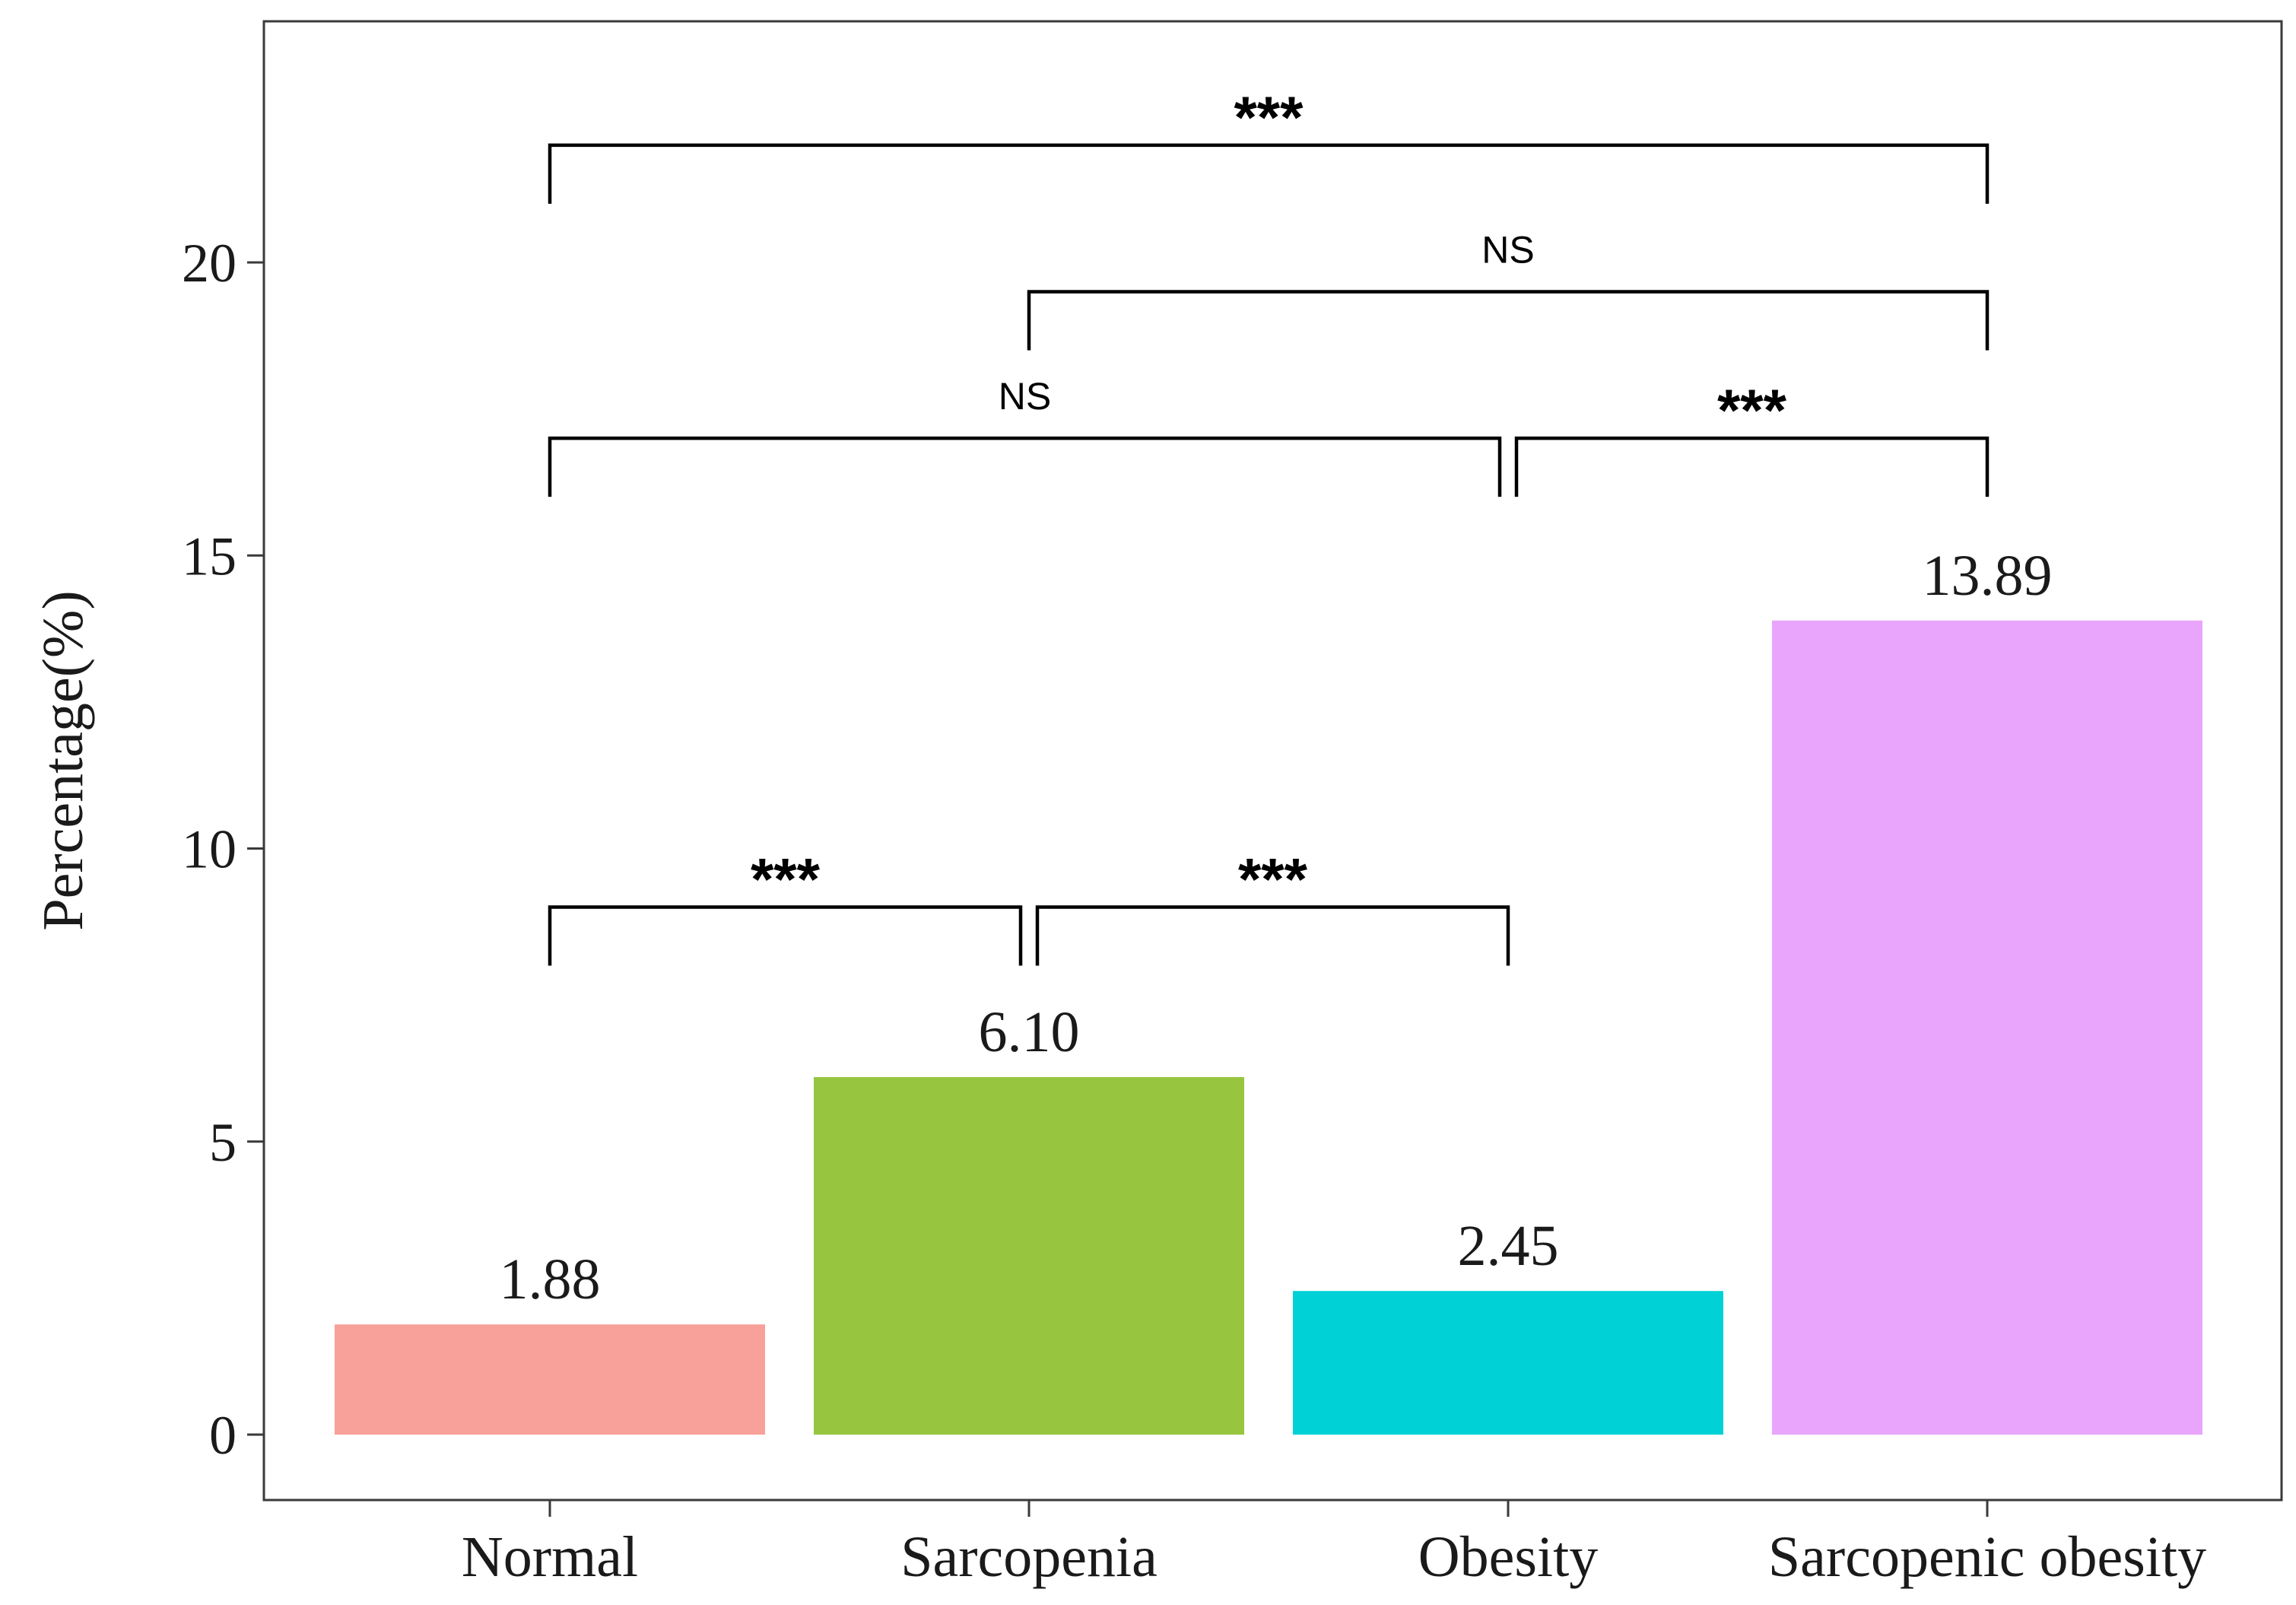  What do you see at coordinates (209, 849) in the screenshot?
I see `y-tick-label: 10` at bounding box center [209, 849].